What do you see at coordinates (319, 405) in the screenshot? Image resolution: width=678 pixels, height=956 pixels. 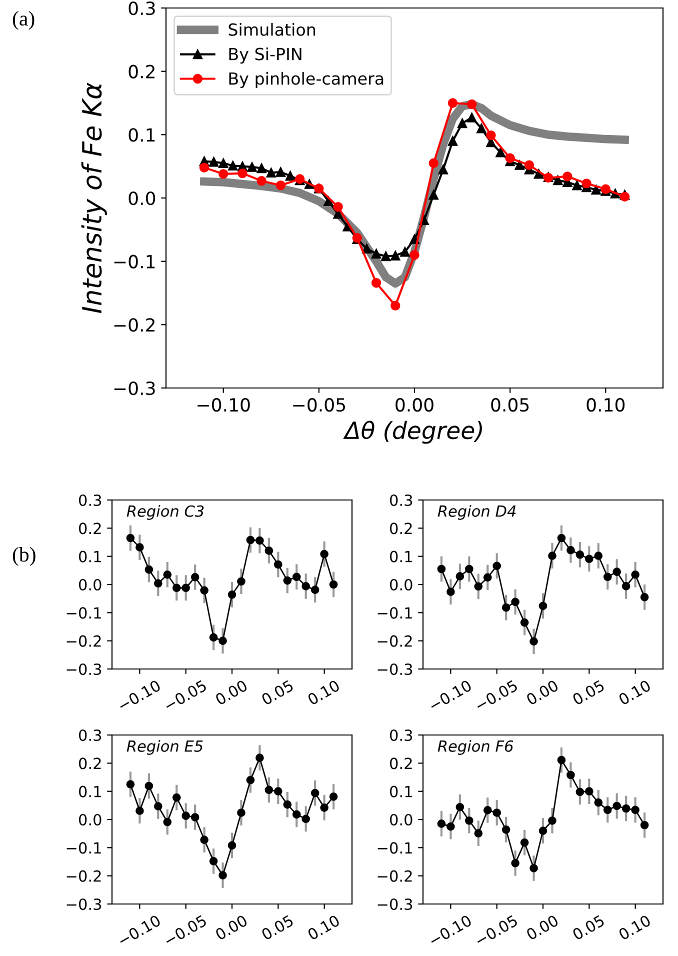 I see `x-tick-label: −0.05` at bounding box center [319, 405].